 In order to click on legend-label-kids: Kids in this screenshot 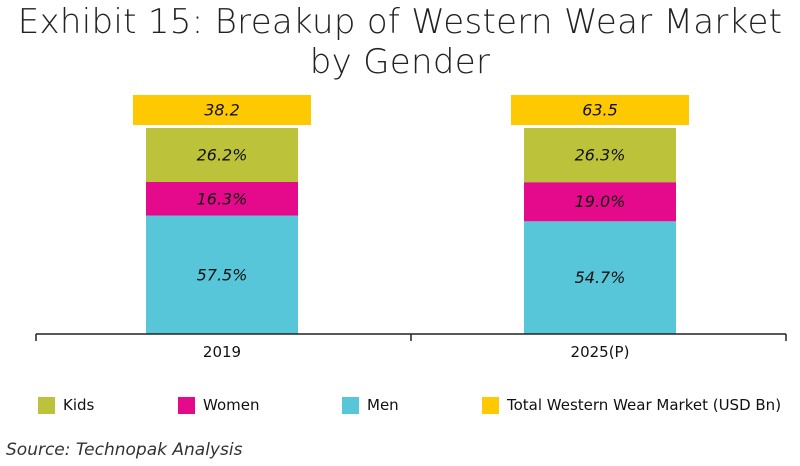, I will do `click(79, 405)`.